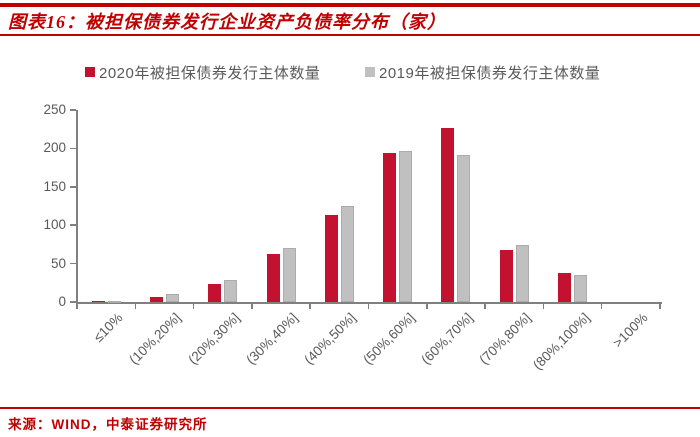  Describe the element at coordinates (350, 5) in the screenshot. I see `top-rule` at that location.